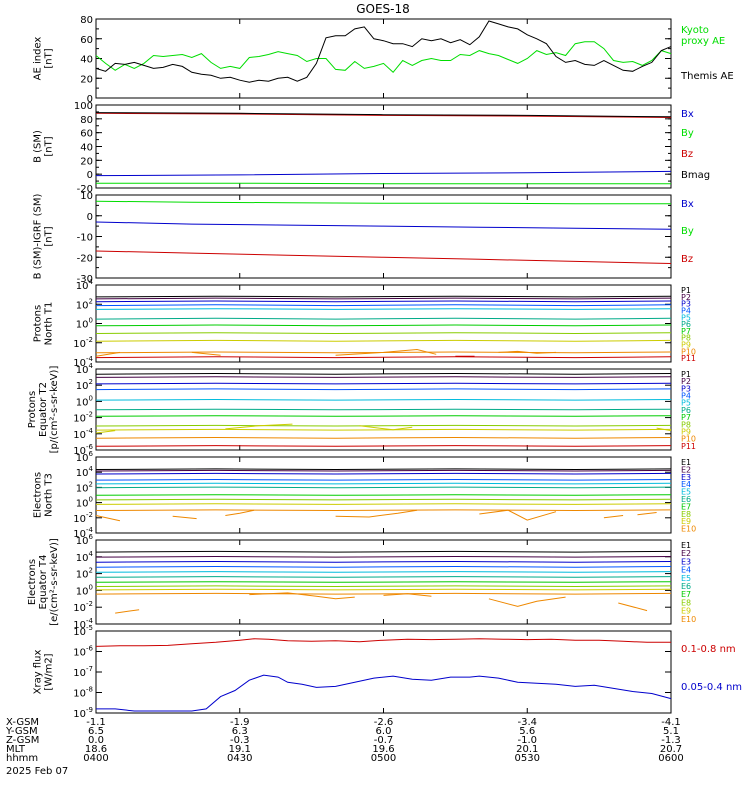 The height and width of the screenshot is (800, 750). Describe the element at coordinates (363, 238) in the screenshot. I see `panel-bigrf: -30 -20 -10 0 10 B (SM)-IGRF (SM)[nT] Bx By Bz` at that location.